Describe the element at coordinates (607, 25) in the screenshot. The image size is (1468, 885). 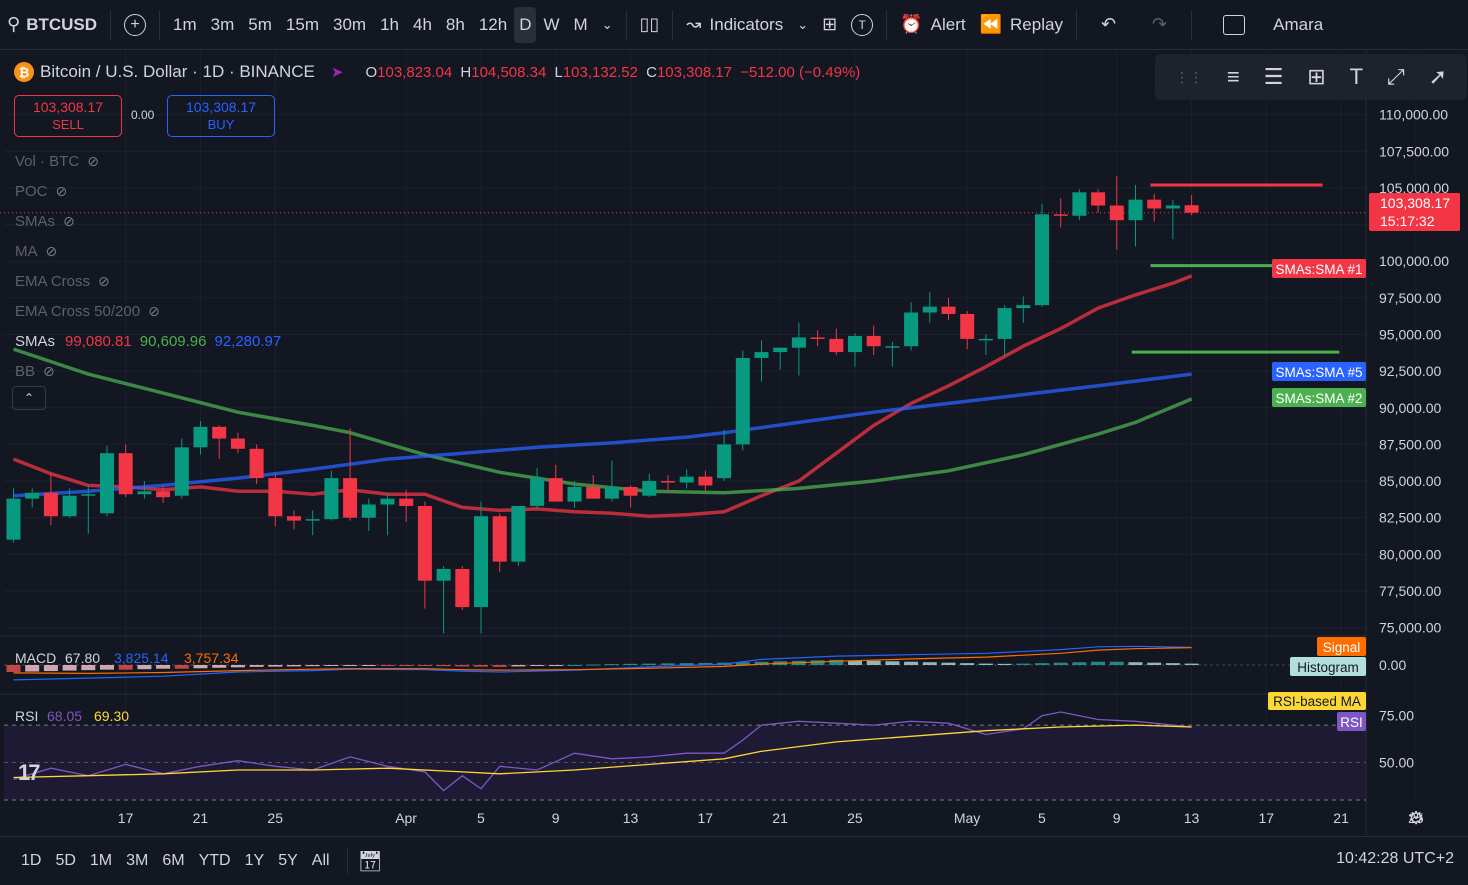
I see `interval-dropdown: ⌄` at that location.